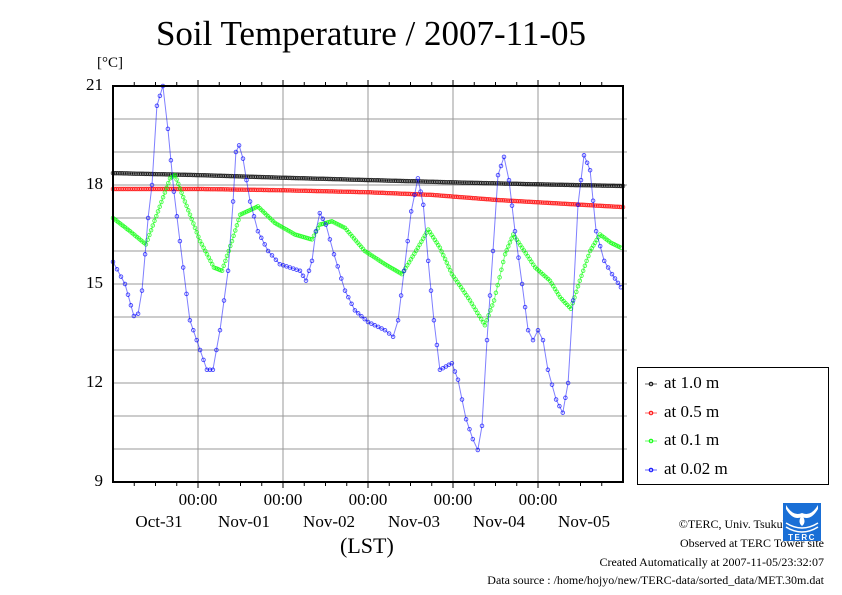  Describe the element at coordinates (371, 33) in the screenshot. I see `chart-title-text: Soil Temperature / 2007-11-05` at that location.